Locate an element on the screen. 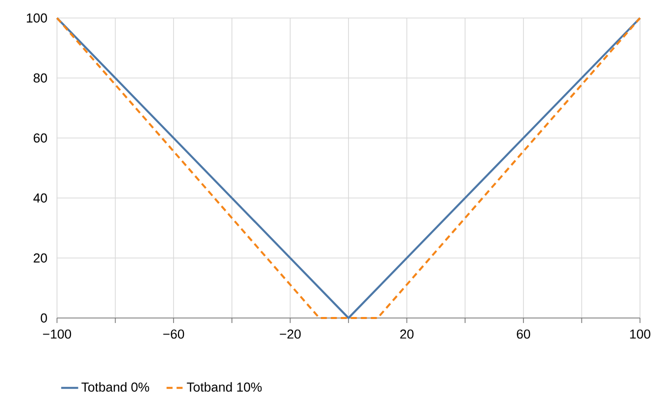 Image resolution: width=656 pixels, height=408 pixels. y-tick-label: 100 is located at coordinates (36, 18).